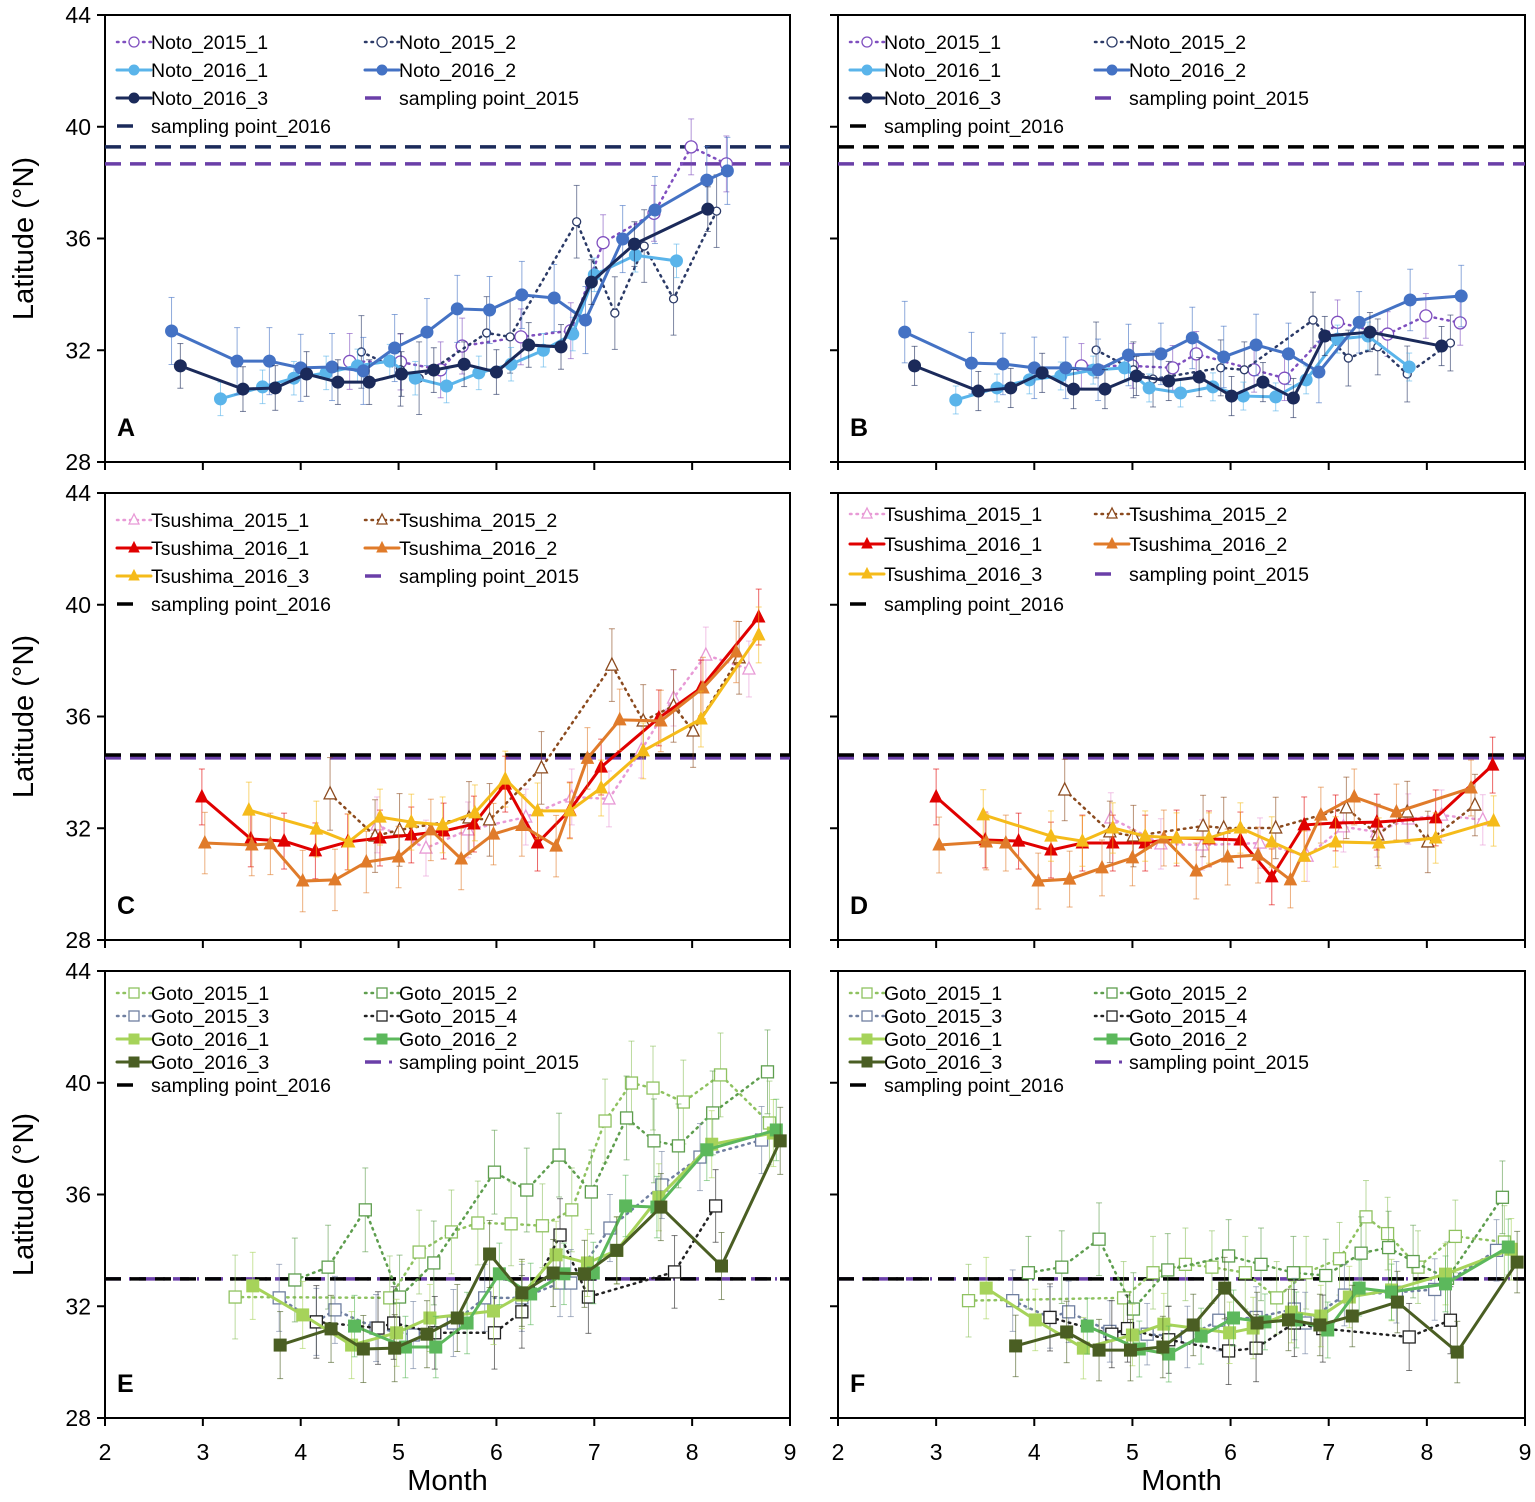 This screenshot has height=1502, width=1535. What do you see at coordinates (458, 1017) in the screenshot?
I see `legend-label: Goto_2015_4` at bounding box center [458, 1017].